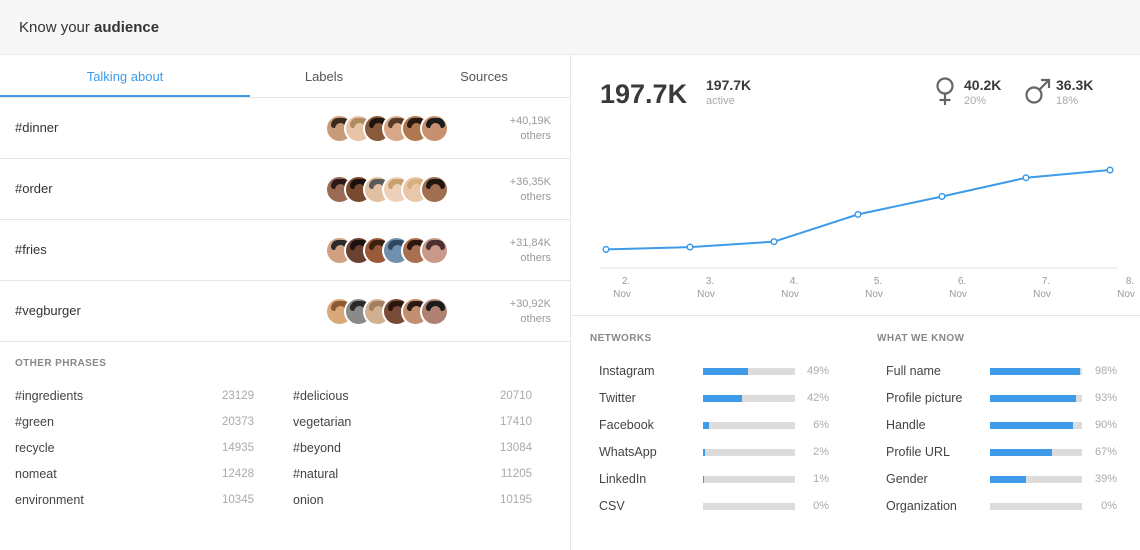  Describe the element at coordinates (729, 85) in the screenshot. I see `active-value: 197.7K` at that location.